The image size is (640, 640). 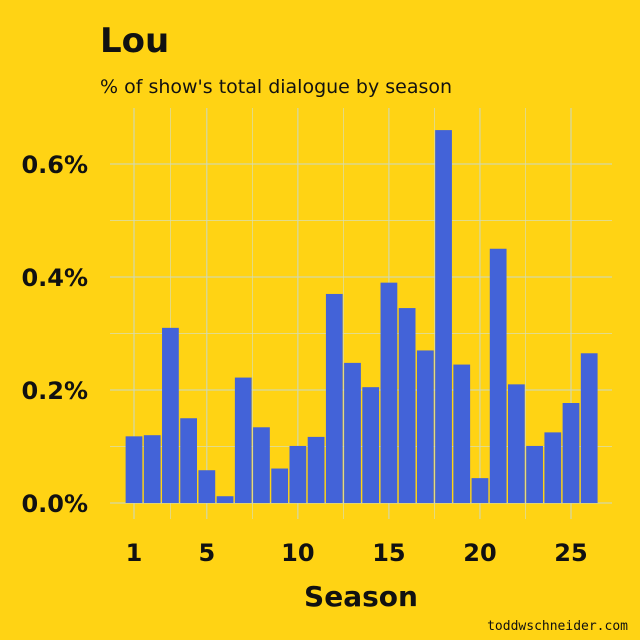 What do you see at coordinates (361, 596) in the screenshot?
I see `x-axis-label: Season` at bounding box center [361, 596].